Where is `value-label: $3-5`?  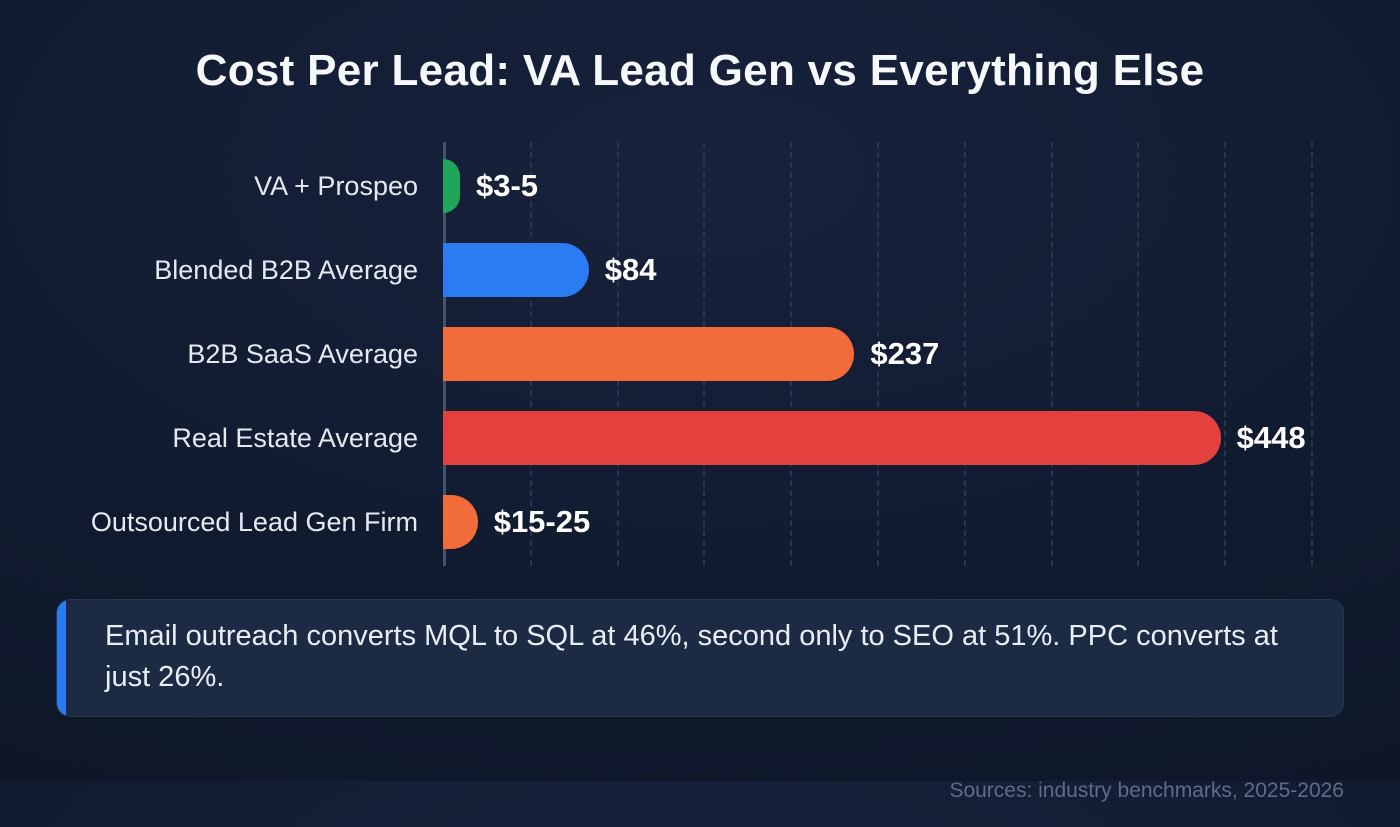
value-label: $3-5 is located at coordinates (507, 185).